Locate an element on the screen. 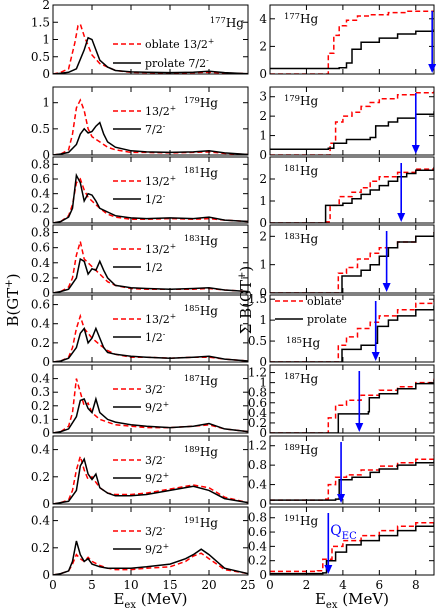 Image resolution: width=436 pixels, height=612 pixels. right-y-axis-label-sup: + is located at coordinates (242, 276).